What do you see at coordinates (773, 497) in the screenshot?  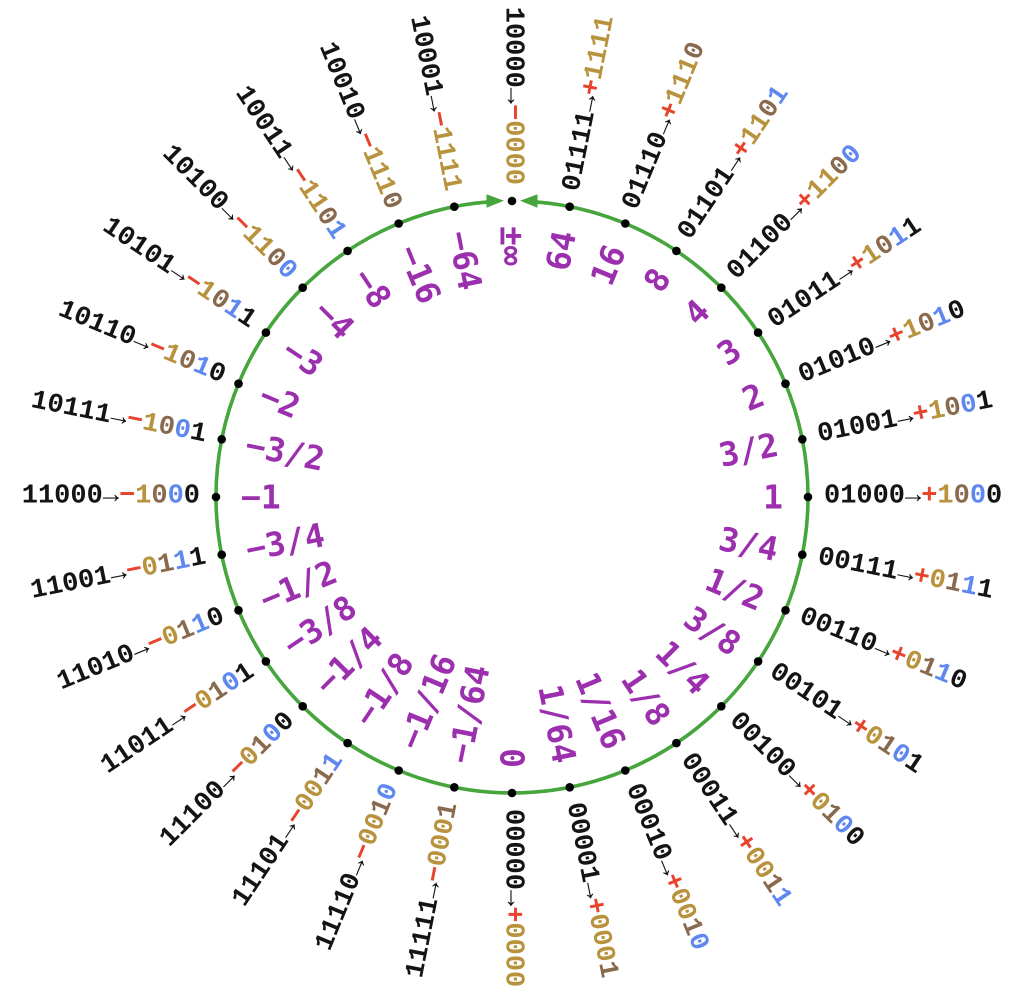 I see `value-label-01000: 1` at bounding box center [773, 497].